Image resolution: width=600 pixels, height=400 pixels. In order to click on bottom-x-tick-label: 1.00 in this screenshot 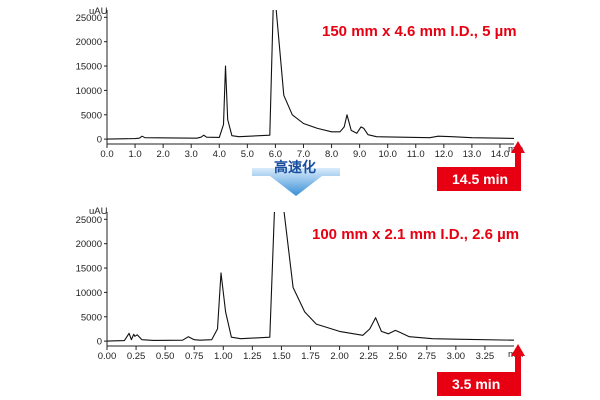, I will do `click(223, 356)`.